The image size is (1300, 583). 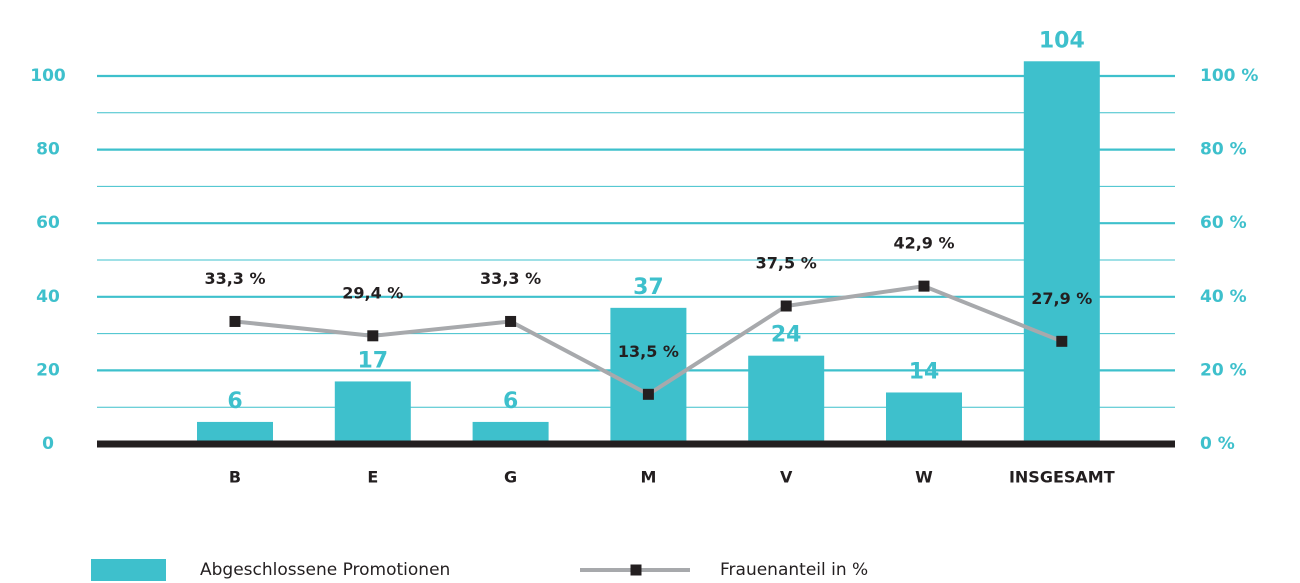 What do you see at coordinates (648, 287) in the screenshot?
I see `bar-value-label: 37` at bounding box center [648, 287].